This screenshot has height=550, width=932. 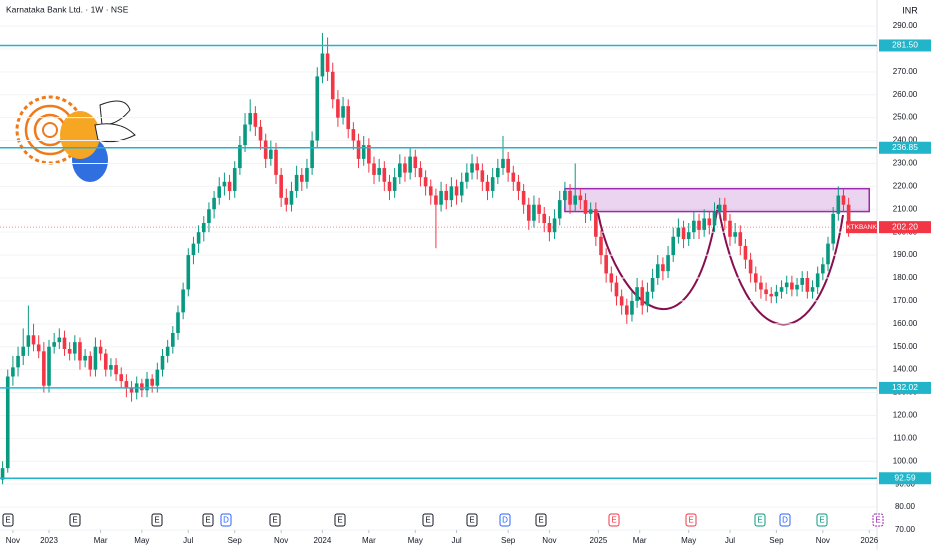 What do you see at coordinates (717, 200) in the screenshot?
I see `resistance-zone` at bounding box center [717, 200].